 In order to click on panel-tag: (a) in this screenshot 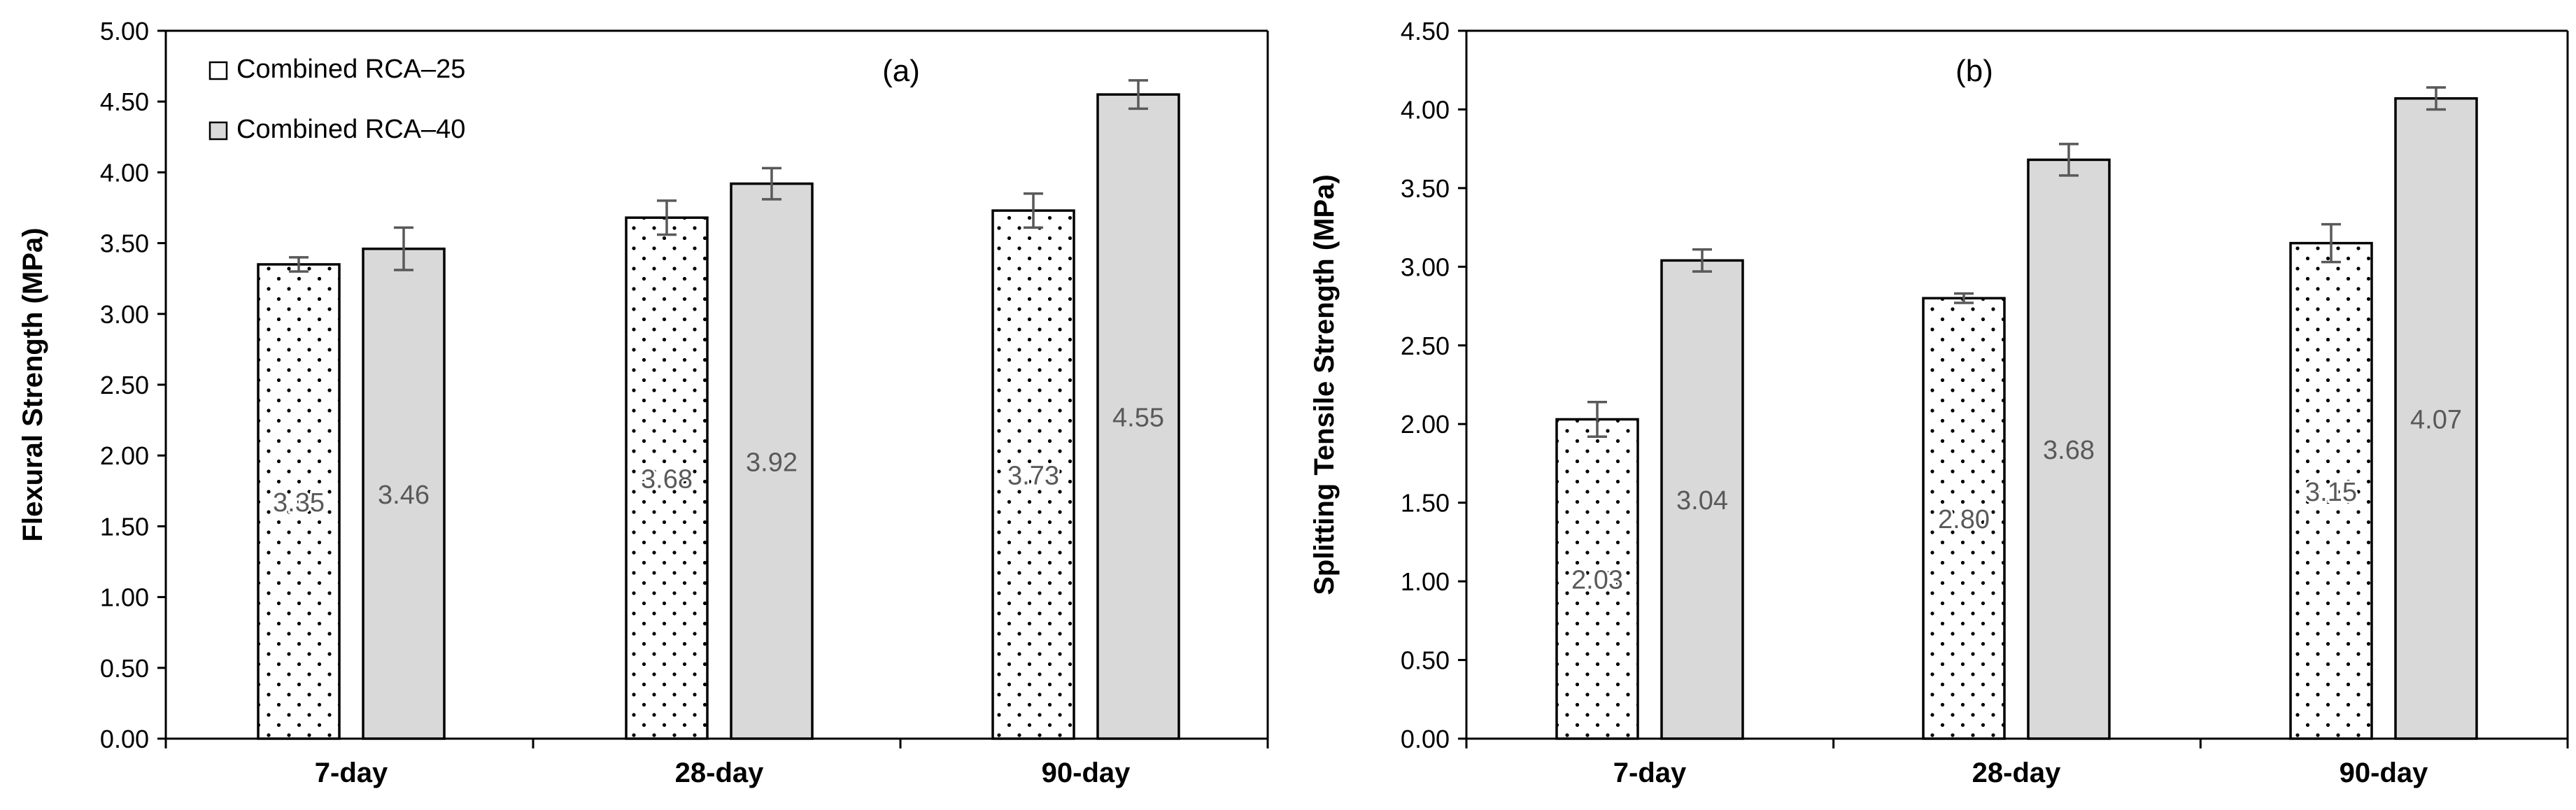, I will do `click(901, 71)`.